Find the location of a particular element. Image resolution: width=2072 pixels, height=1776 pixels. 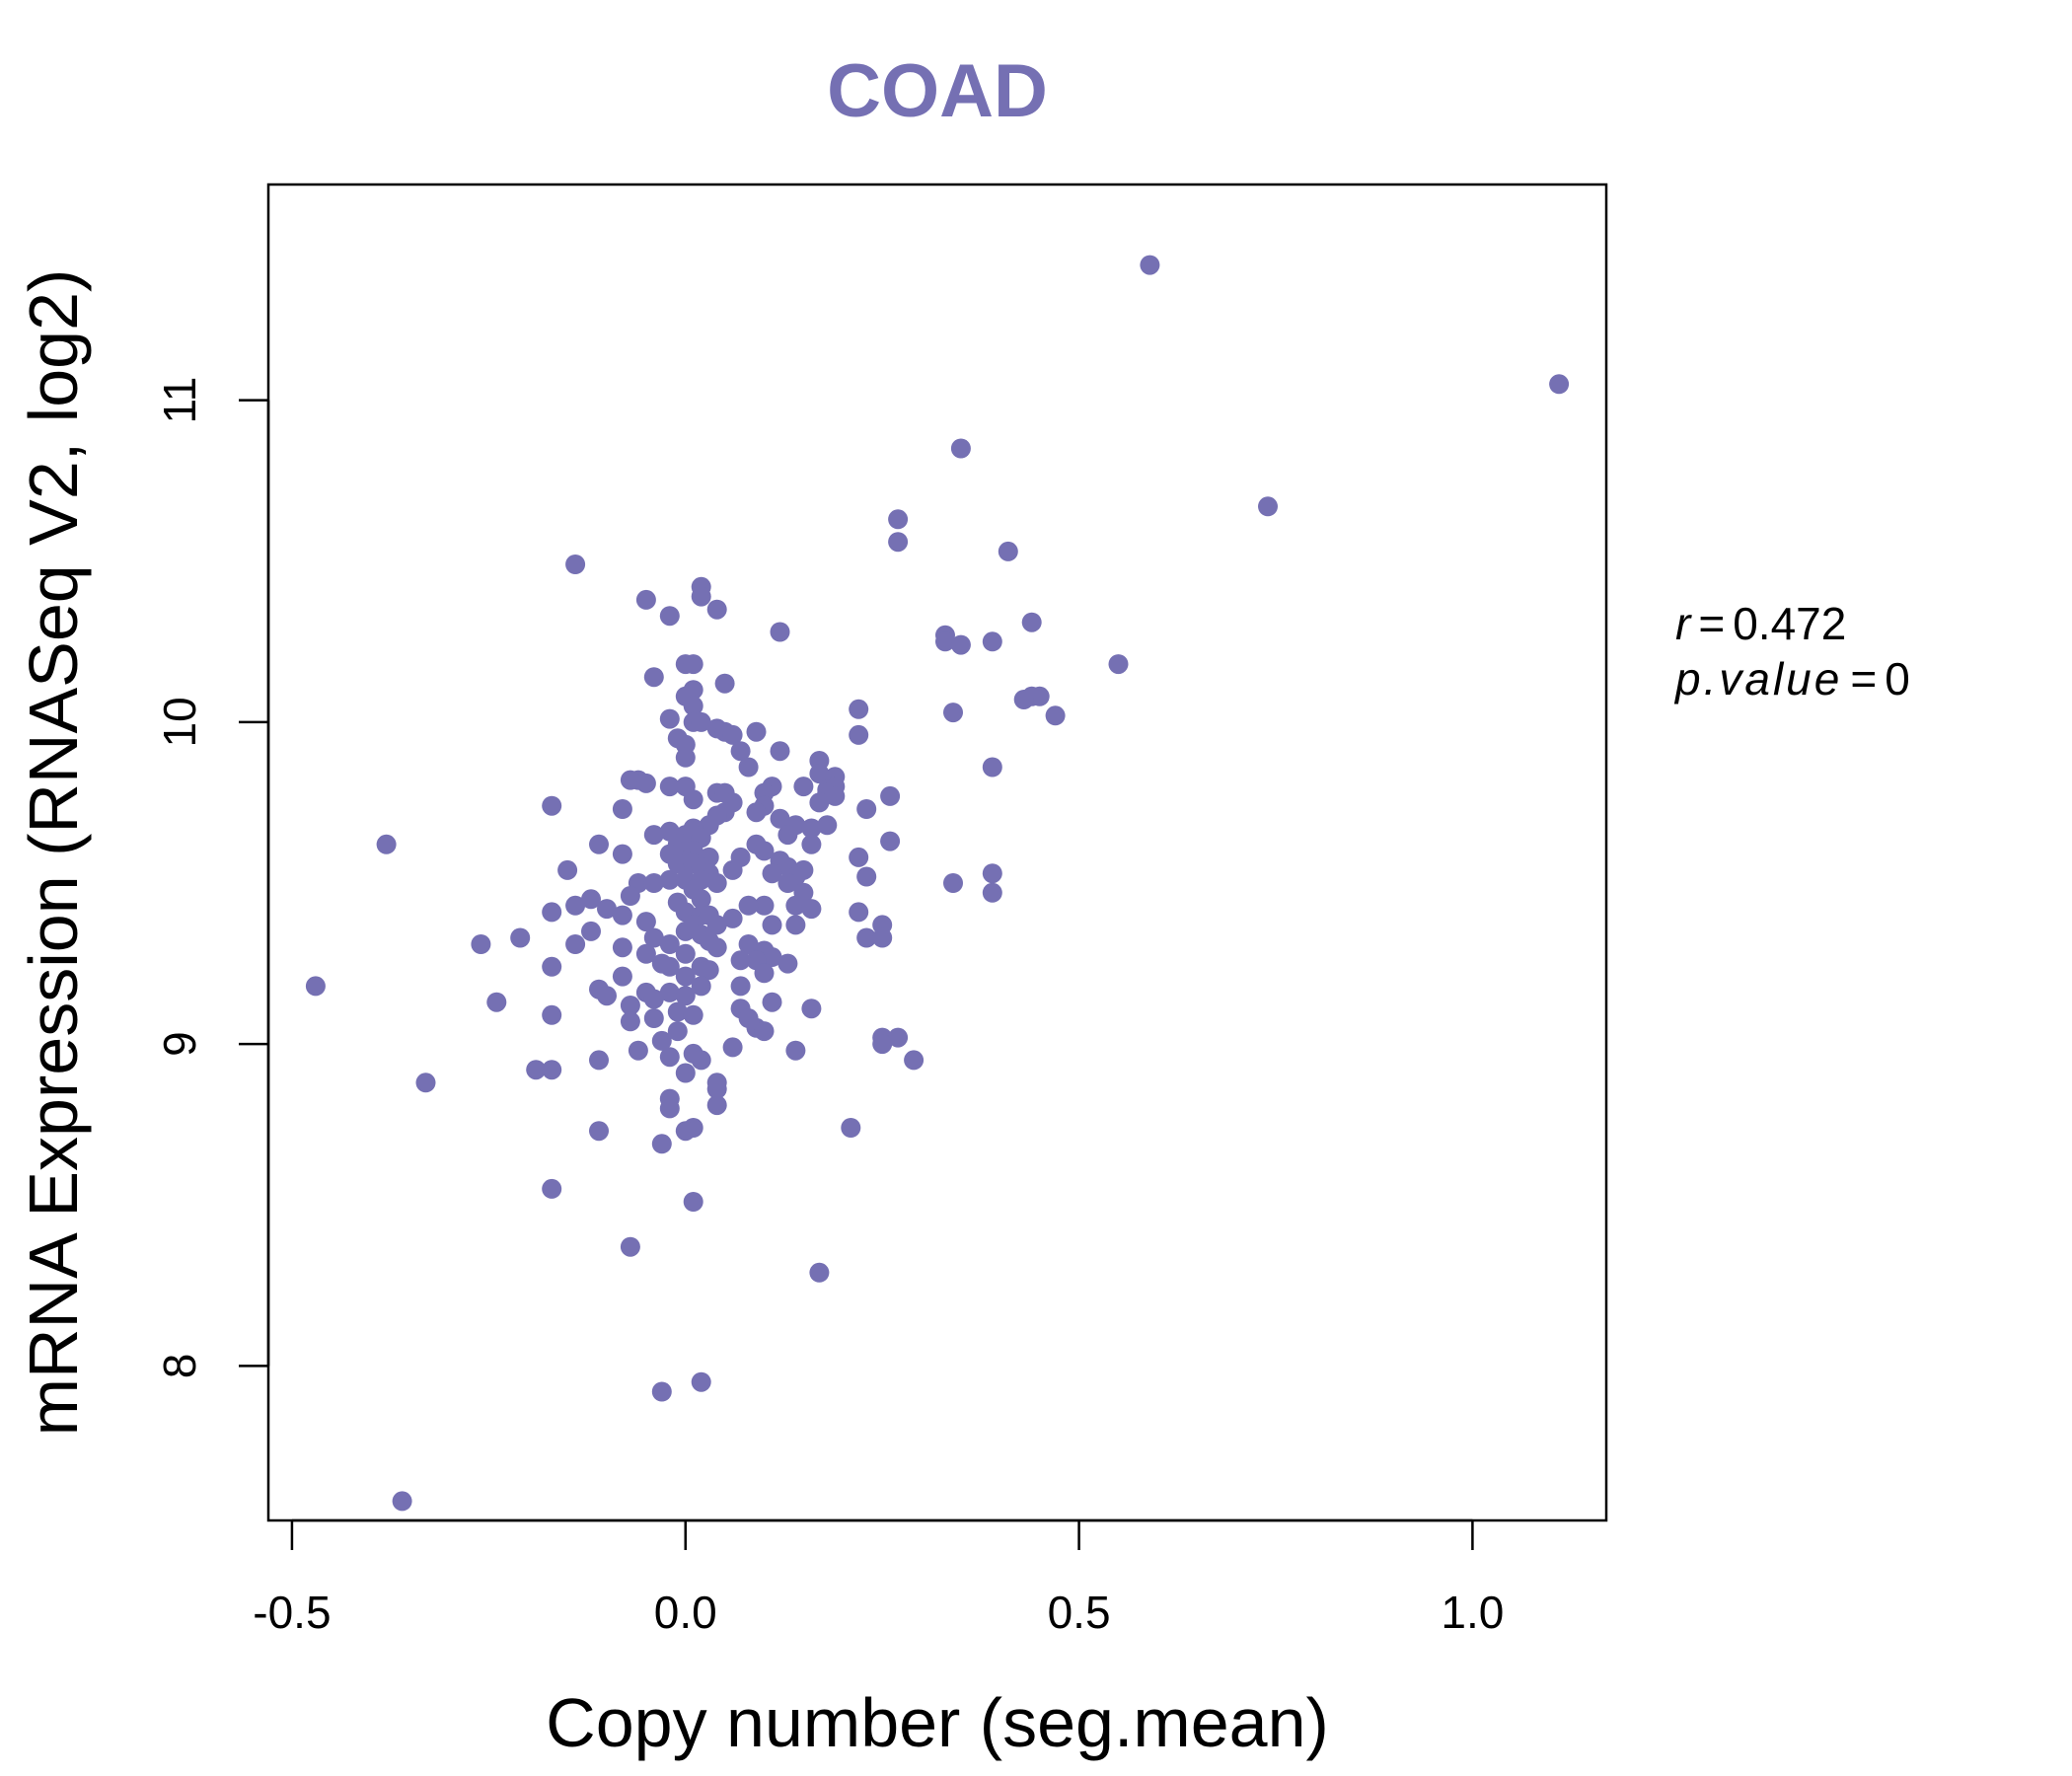

r-label: r is located at coordinates (1684, 624).